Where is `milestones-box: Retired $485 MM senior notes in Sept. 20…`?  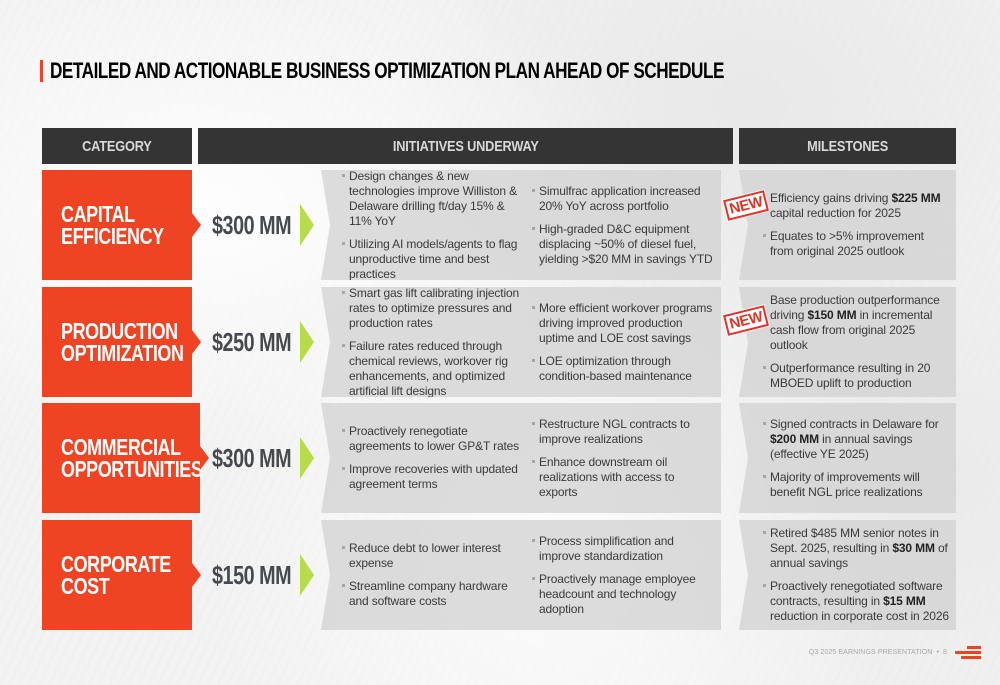 milestones-box: Retired $485 MM senior notes in Sept. 20… is located at coordinates (847, 575).